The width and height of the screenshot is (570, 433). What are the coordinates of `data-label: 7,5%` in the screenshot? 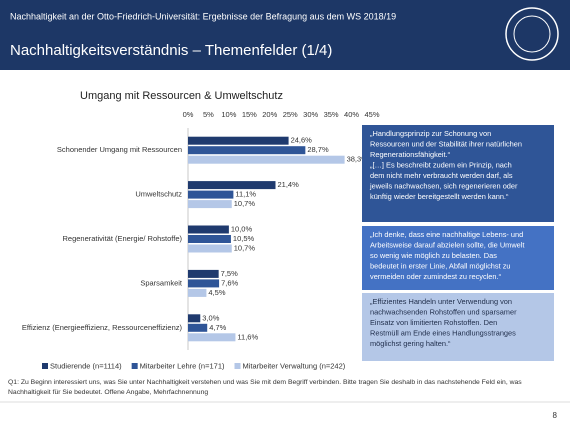 It's located at (229, 273).